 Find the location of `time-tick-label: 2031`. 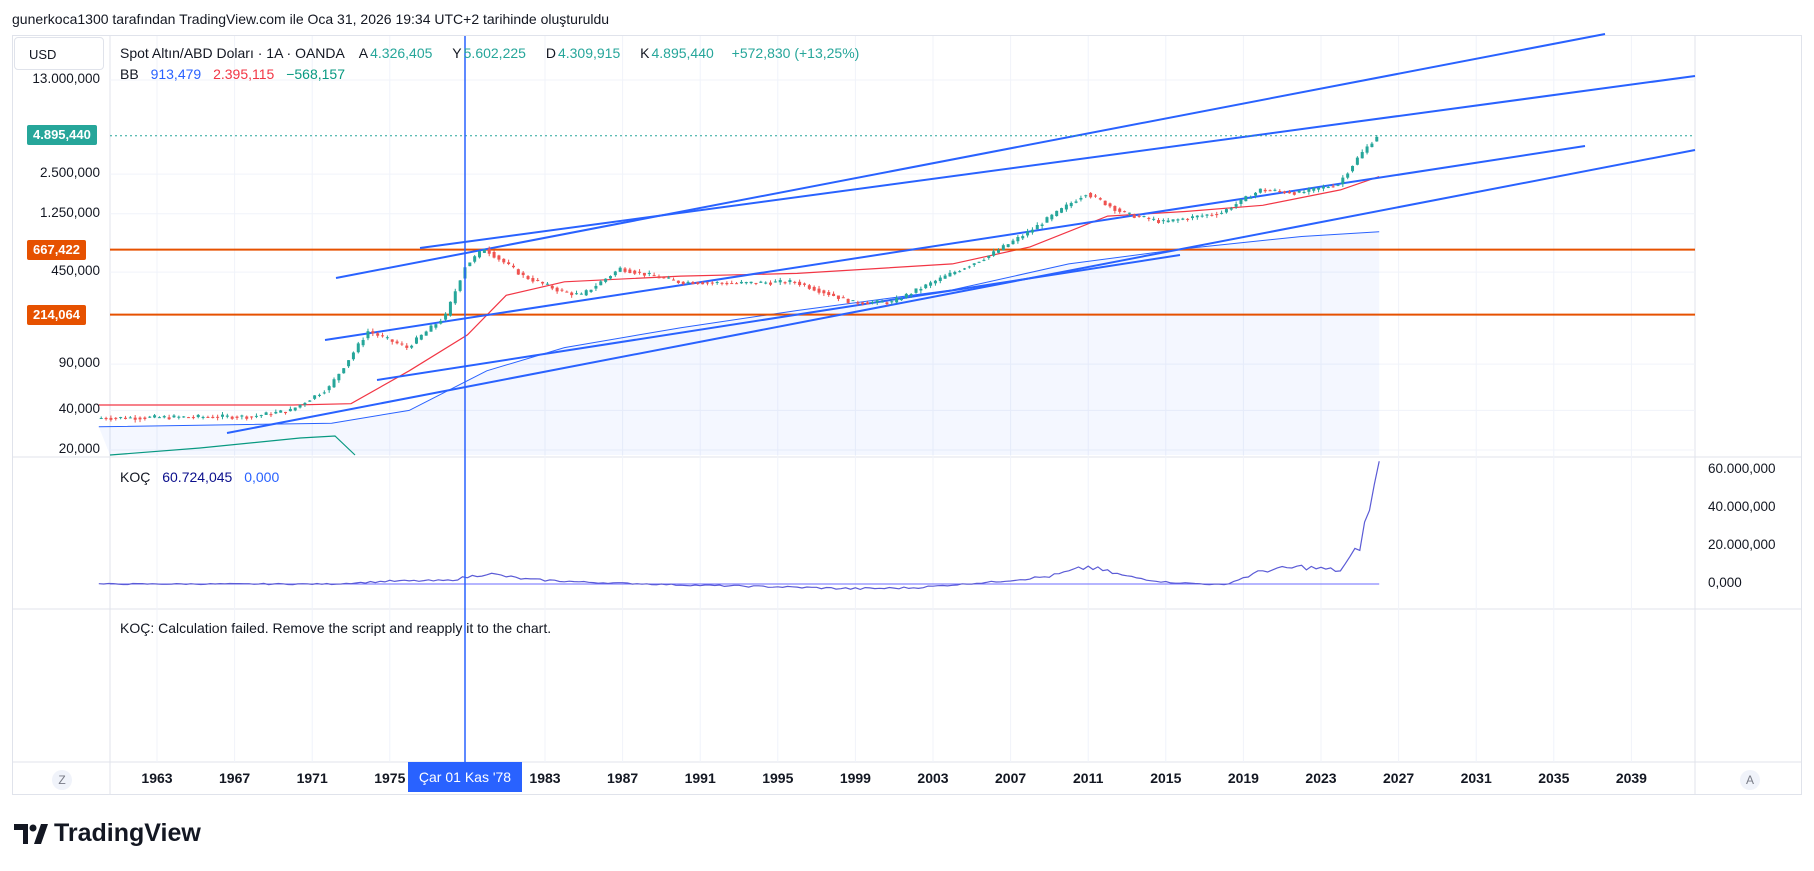

time-tick-label: 2031 is located at coordinates (1476, 778).